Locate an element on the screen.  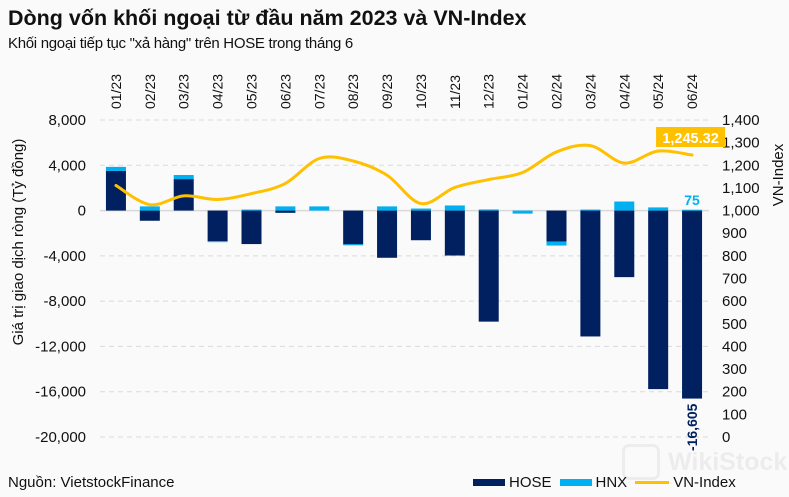
y2-tick-label: 600 is located at coordinates (734, 301).